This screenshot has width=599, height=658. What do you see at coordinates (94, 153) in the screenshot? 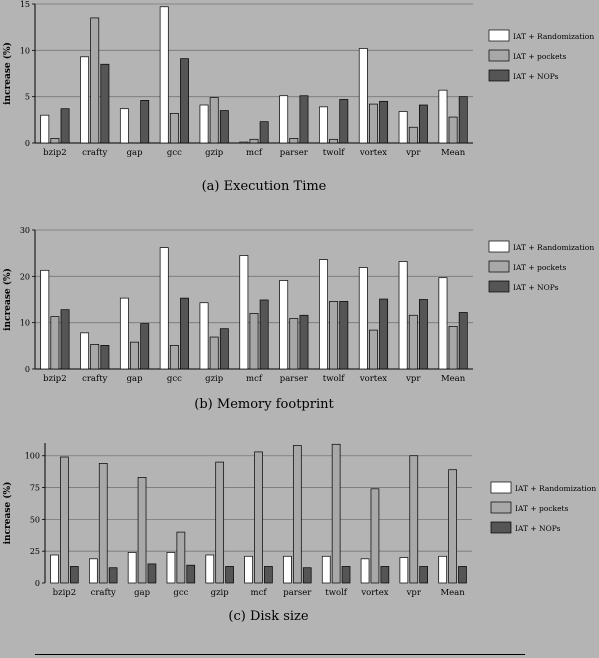
I see `x-tick-label: crafty` at bounding box center [94, 153].